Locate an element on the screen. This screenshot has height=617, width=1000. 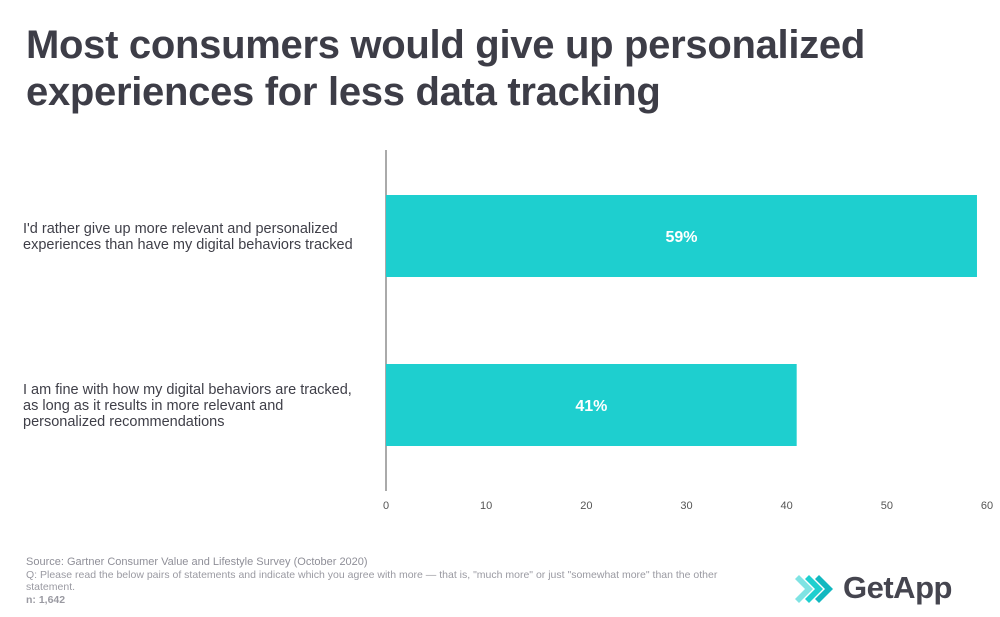
bar-value-label-1: 59% is located at coordinates (681, 237).